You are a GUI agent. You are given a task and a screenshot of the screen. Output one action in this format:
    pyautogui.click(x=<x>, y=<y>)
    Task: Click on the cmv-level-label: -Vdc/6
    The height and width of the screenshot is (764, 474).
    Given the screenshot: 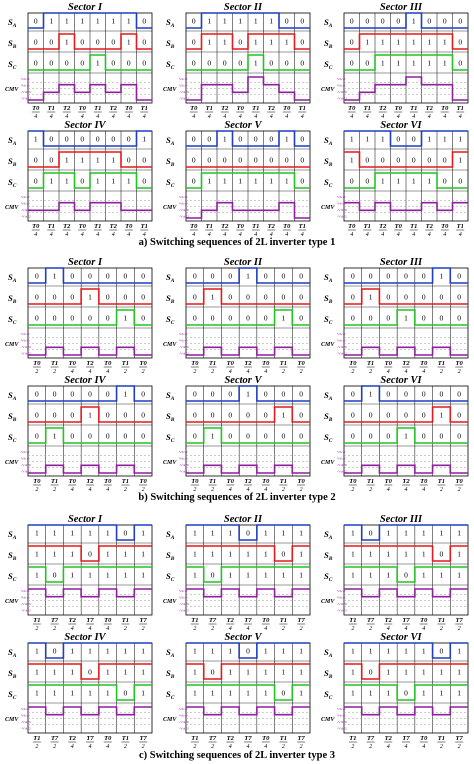 What is the action you would take?
    pyautogui.click(x=26, y=604)
    